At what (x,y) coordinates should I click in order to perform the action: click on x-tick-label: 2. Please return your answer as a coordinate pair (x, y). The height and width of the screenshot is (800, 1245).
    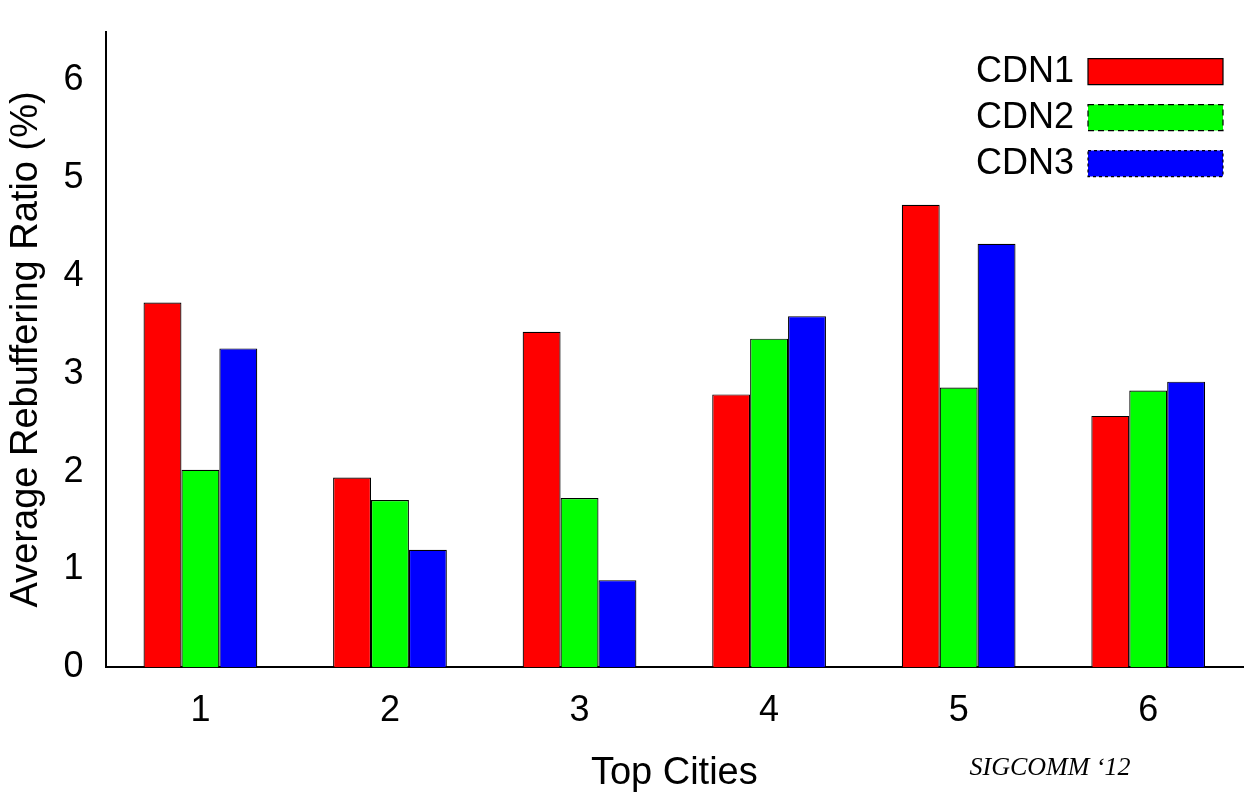
    Looking at the image, I should click on (389, 708).